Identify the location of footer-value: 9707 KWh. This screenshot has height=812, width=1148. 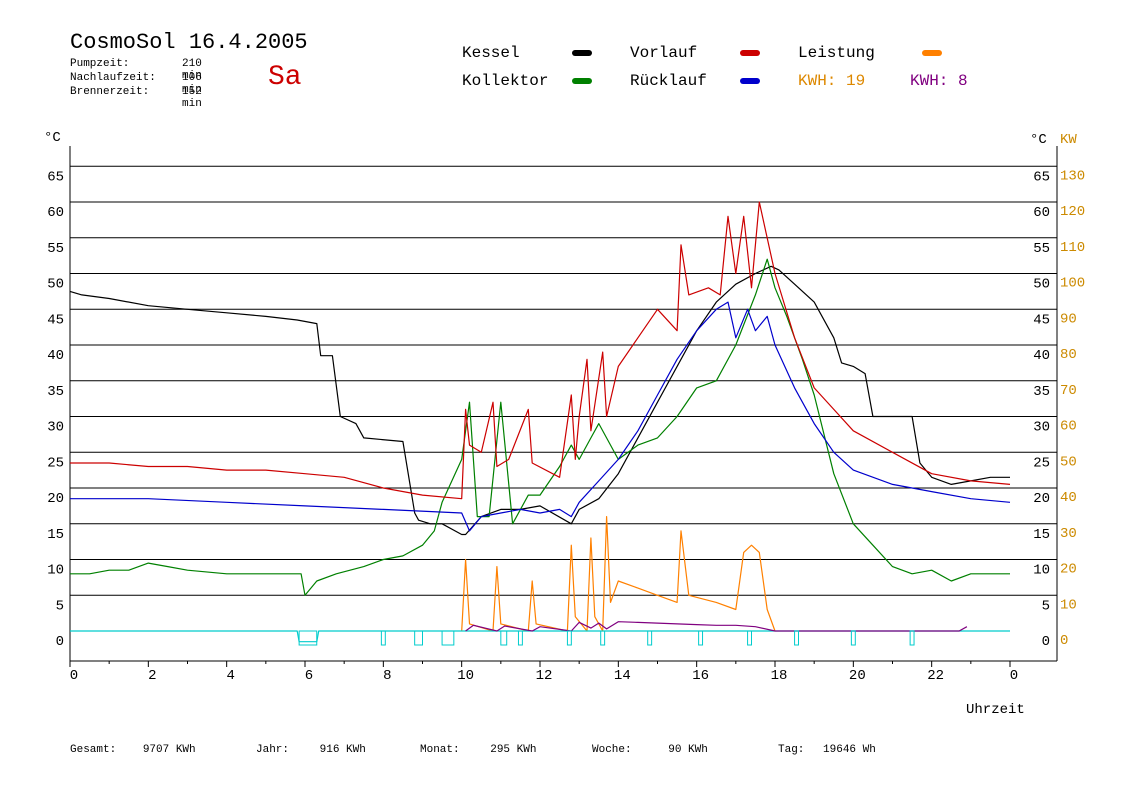
(169, 750).